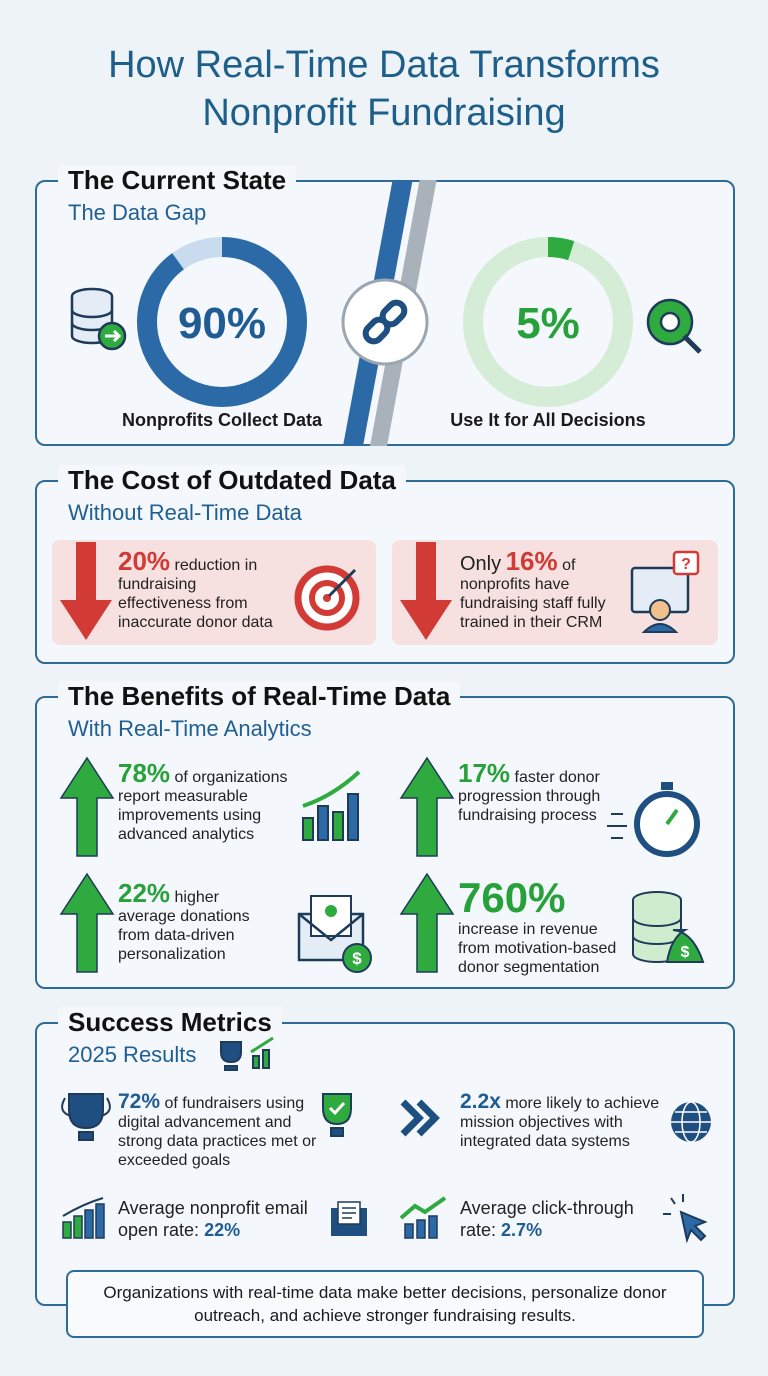  Describe the element at coordinates (691, 1122) in the screenshot. I see `globe-icon` at that location.